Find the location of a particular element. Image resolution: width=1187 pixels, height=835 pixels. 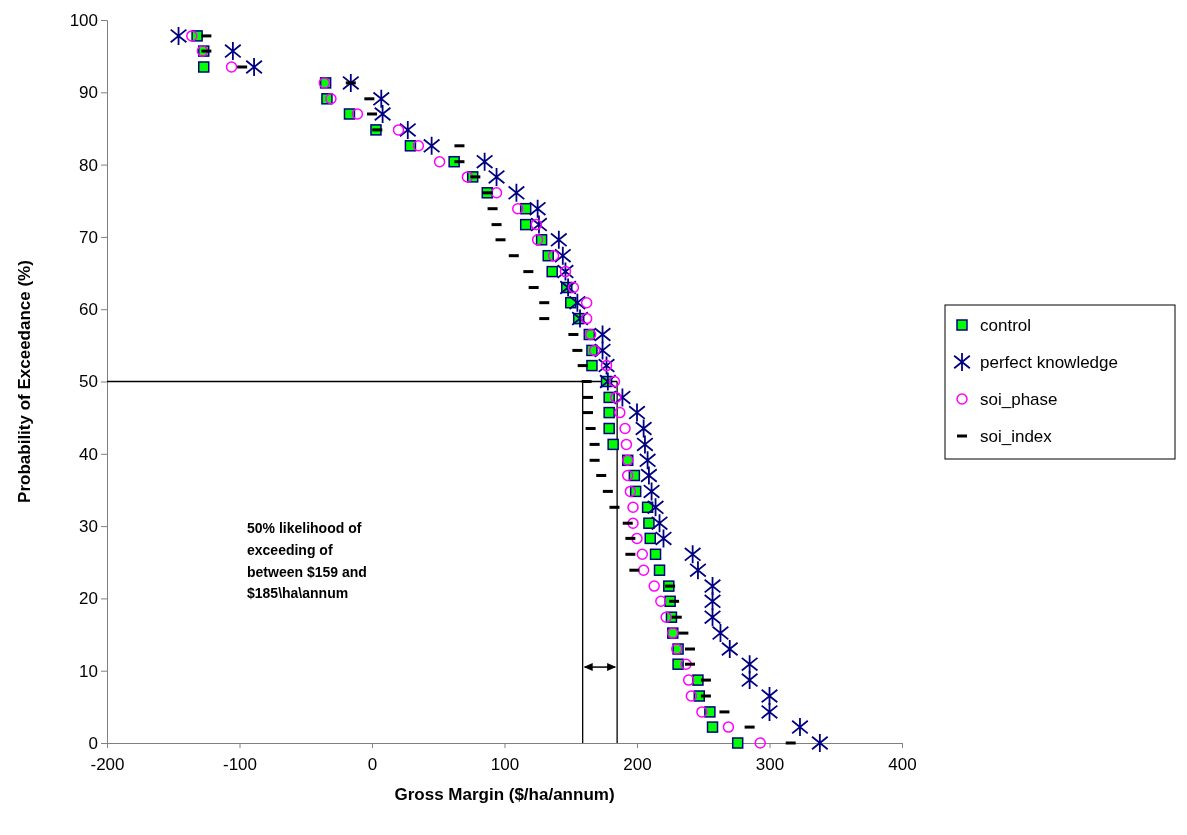

y-tick-label: 60 is located at coordinates (88, 310).